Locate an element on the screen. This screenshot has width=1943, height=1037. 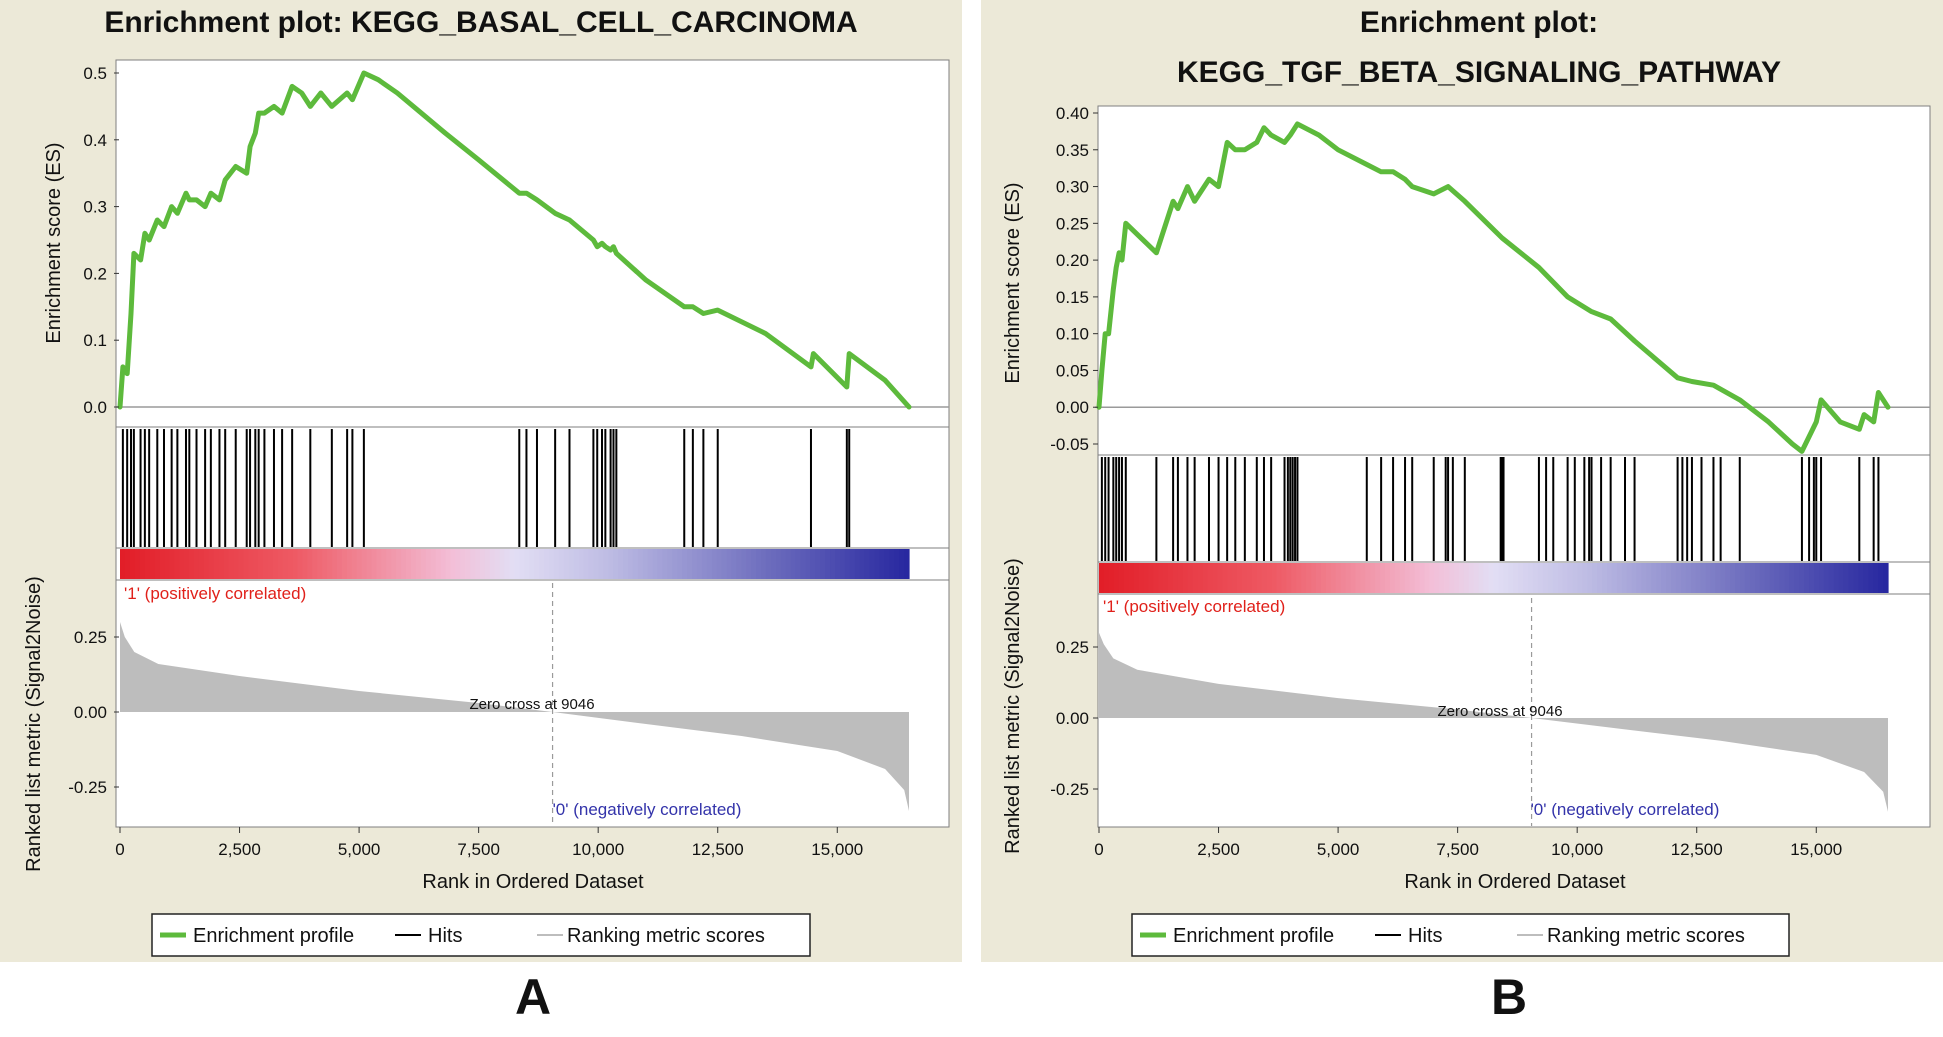
panel-label-b: B is located at coordinates (1509, 997).